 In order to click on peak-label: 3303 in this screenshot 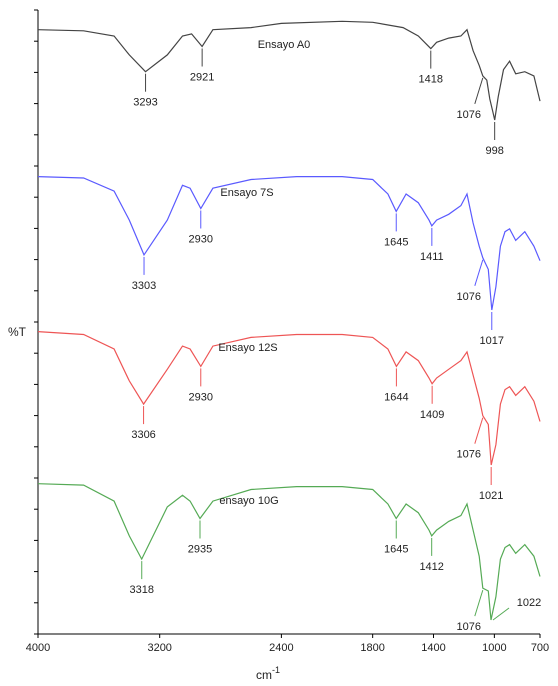, I will do `click(144, 286)`.